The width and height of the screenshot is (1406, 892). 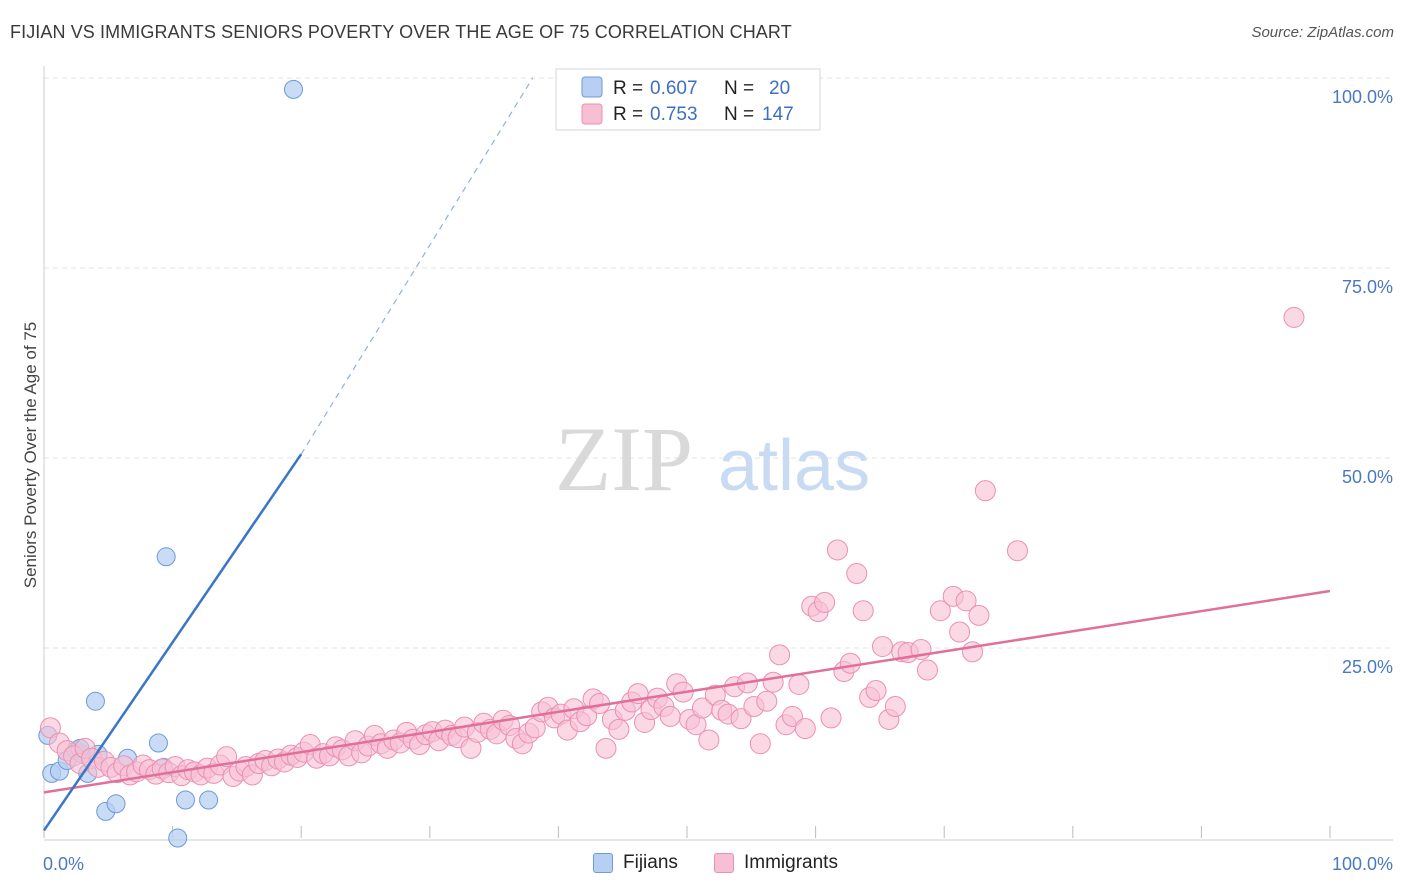 What do you see at coordinates (1367, 477) in the screenshot?
I see `y-tick-label-50: 50.0%` at bounding box center [1367, 477].